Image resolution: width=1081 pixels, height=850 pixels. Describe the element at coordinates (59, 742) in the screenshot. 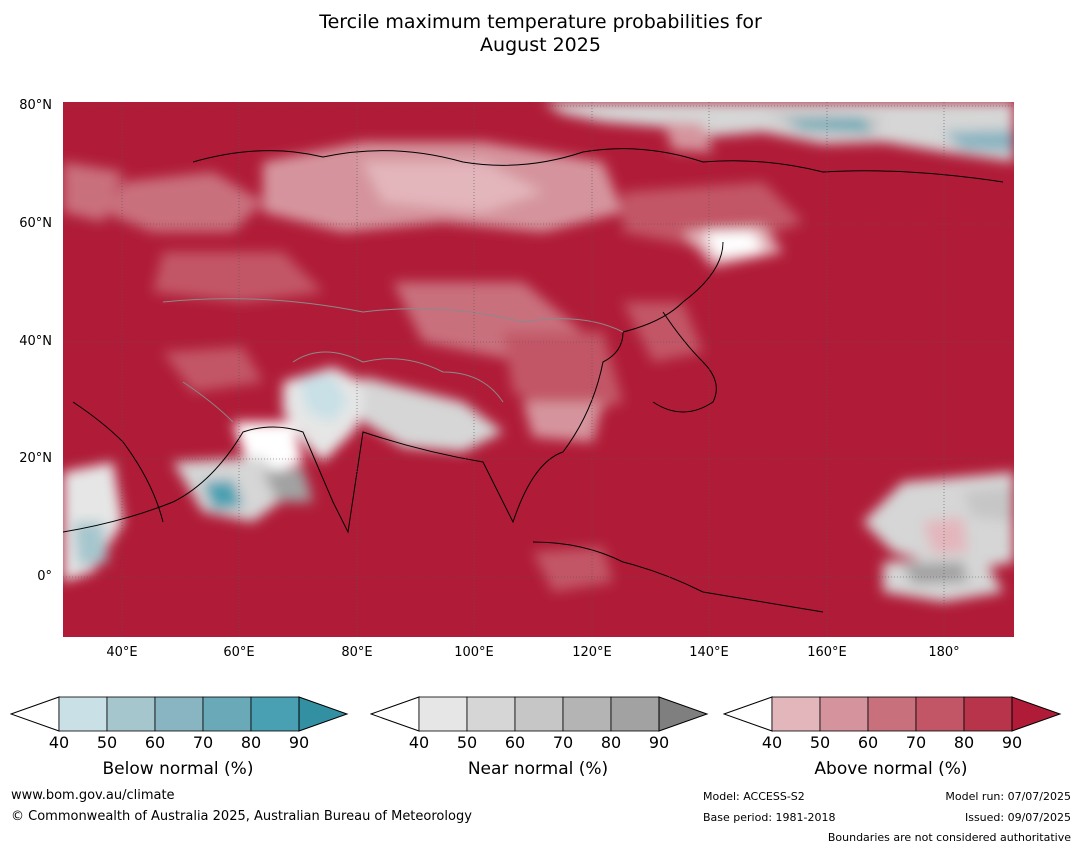

I see `colorbar-below-tick: 40` at that location.